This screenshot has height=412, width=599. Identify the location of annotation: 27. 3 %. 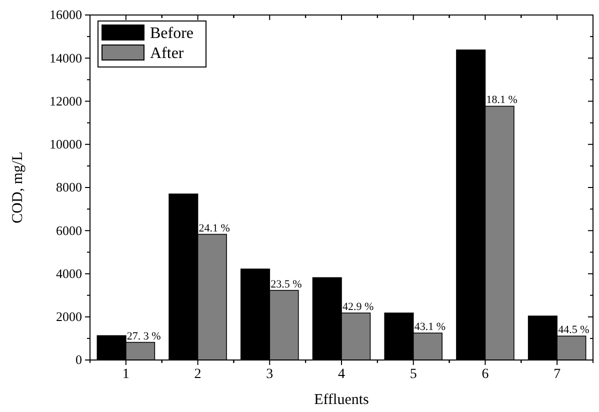
(143, 336).